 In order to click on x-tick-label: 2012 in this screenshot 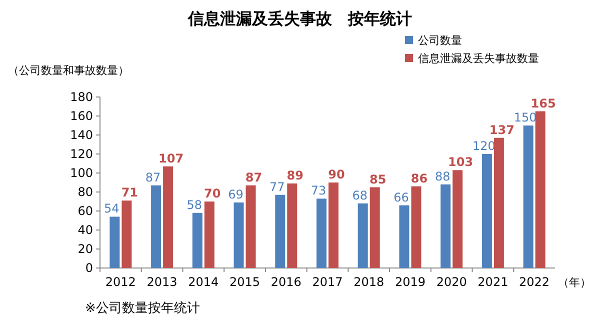, I will do `click(120, 282)`.